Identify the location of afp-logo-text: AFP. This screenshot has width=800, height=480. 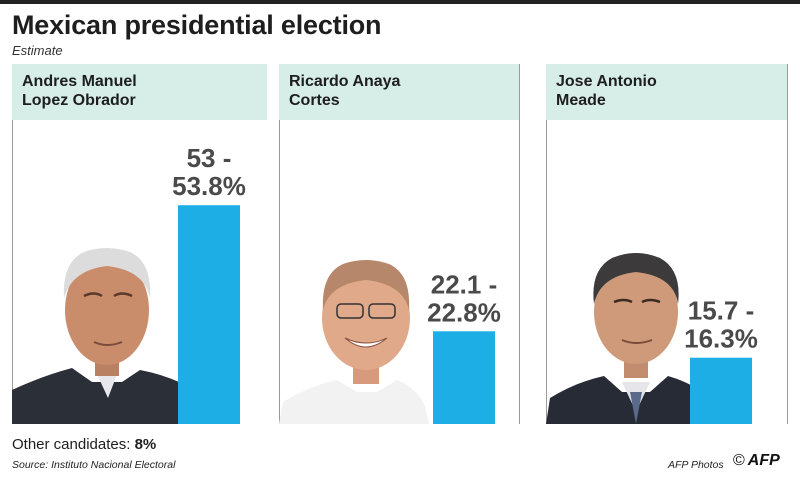
(763, 460).